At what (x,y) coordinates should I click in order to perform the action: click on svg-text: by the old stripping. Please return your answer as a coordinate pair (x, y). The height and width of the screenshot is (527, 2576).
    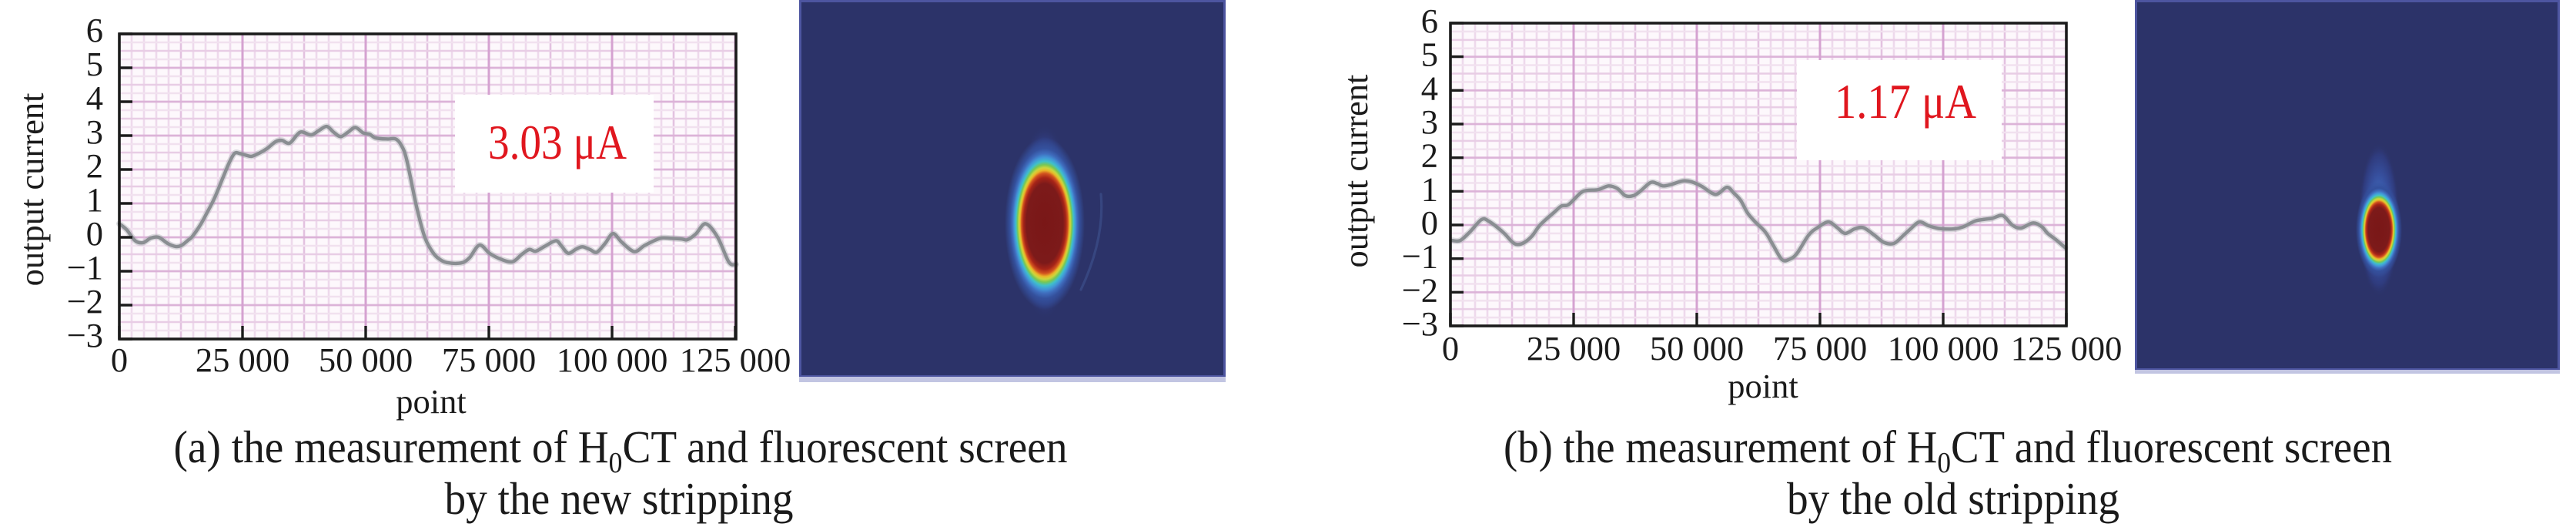
    Looking at the image, I should click on (1953, 498).